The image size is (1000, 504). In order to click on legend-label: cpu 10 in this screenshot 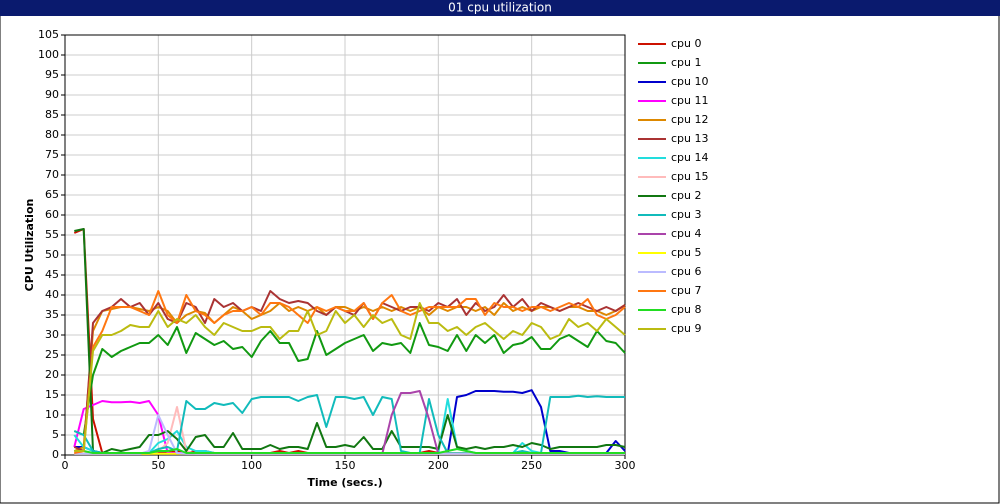, I will do `click(690, 81)`.